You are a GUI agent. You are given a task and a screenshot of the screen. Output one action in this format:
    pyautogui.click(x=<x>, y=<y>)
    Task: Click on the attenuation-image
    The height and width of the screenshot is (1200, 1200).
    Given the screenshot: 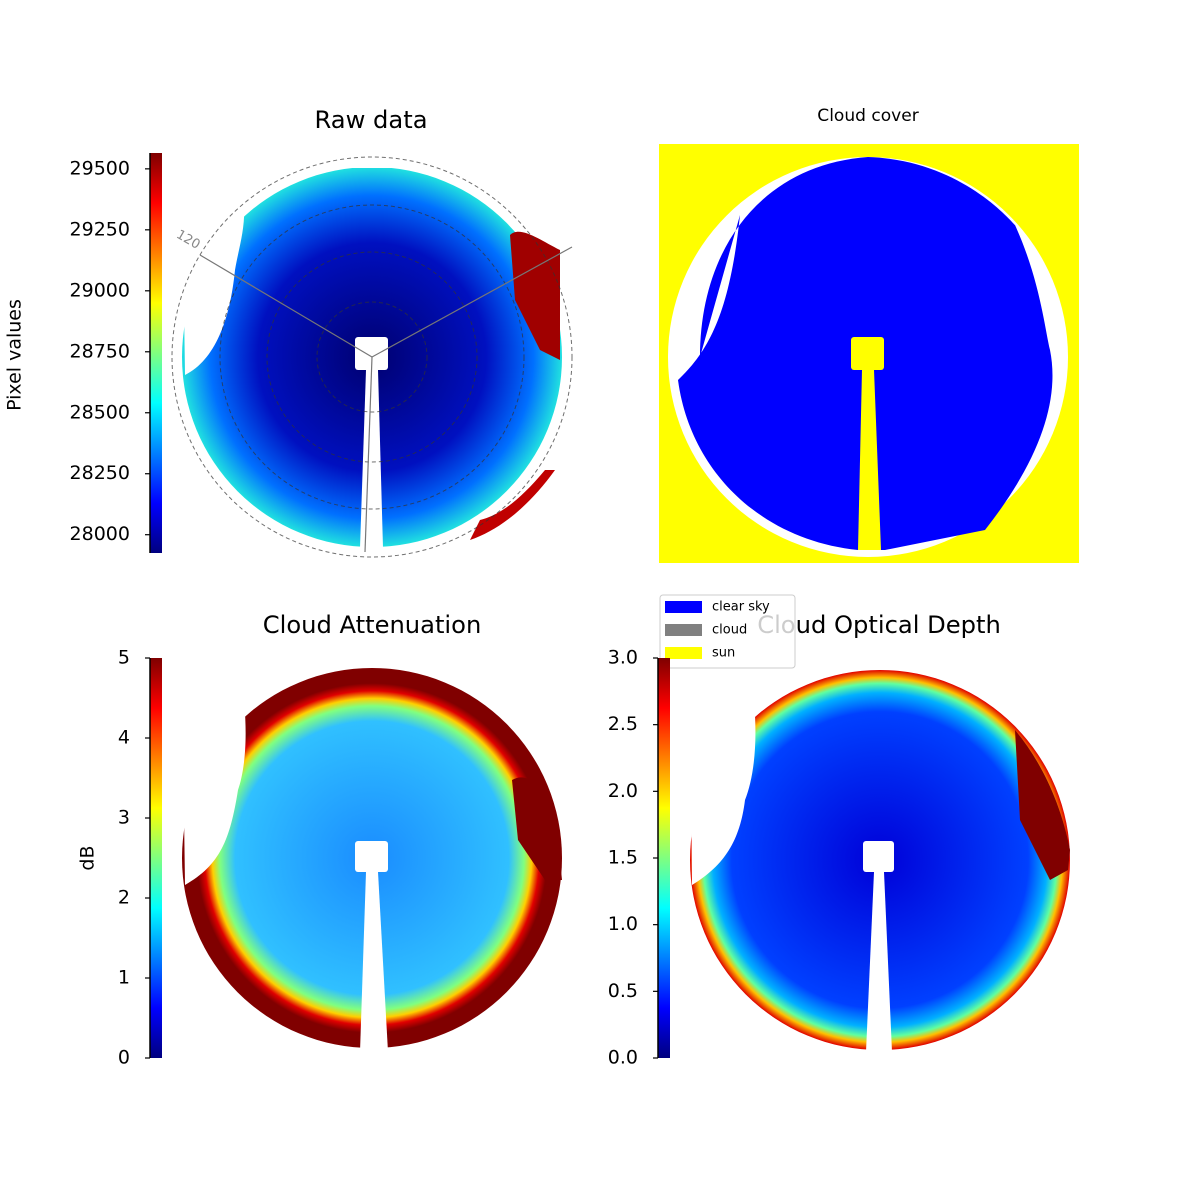 What is the action you would take?
    pyautogui.click(x=372, y=860)
    